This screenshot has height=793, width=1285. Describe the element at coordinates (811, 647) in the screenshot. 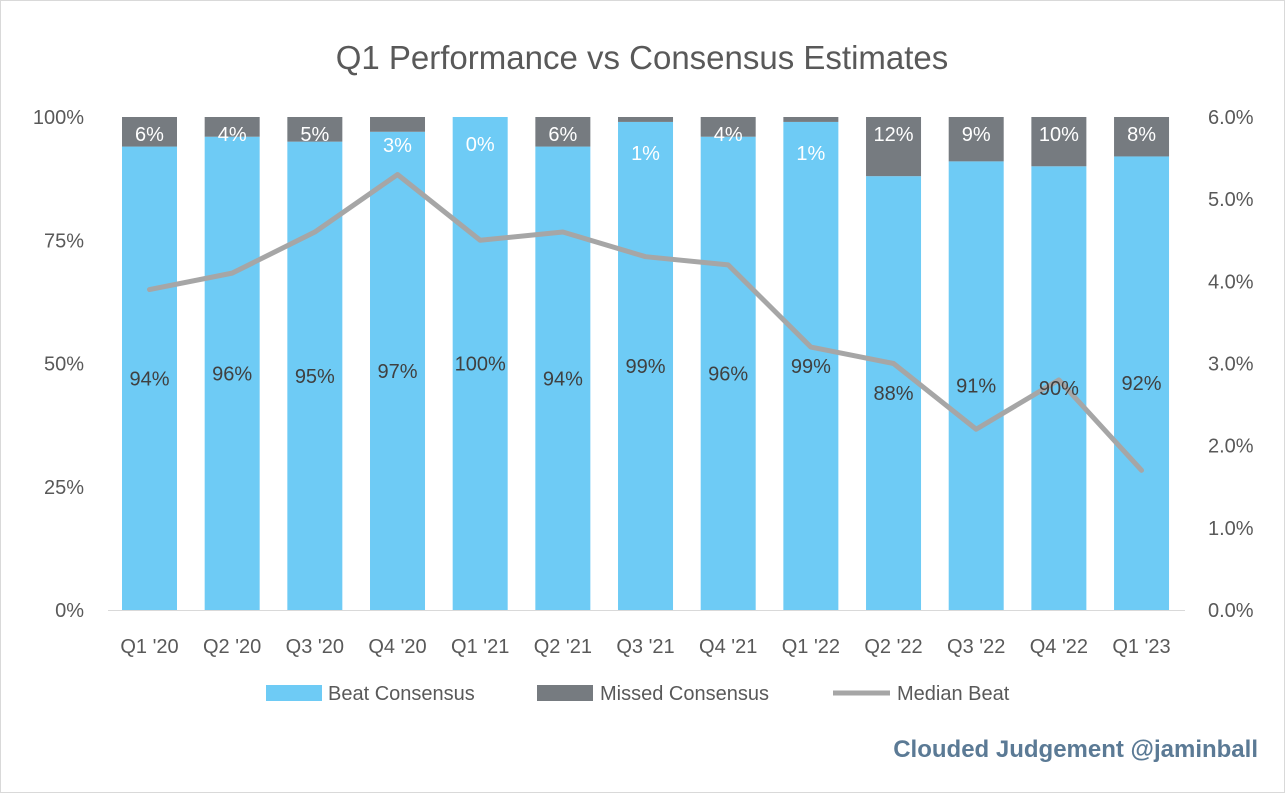

I see `x-tick-label: Q1 '22` at that location.